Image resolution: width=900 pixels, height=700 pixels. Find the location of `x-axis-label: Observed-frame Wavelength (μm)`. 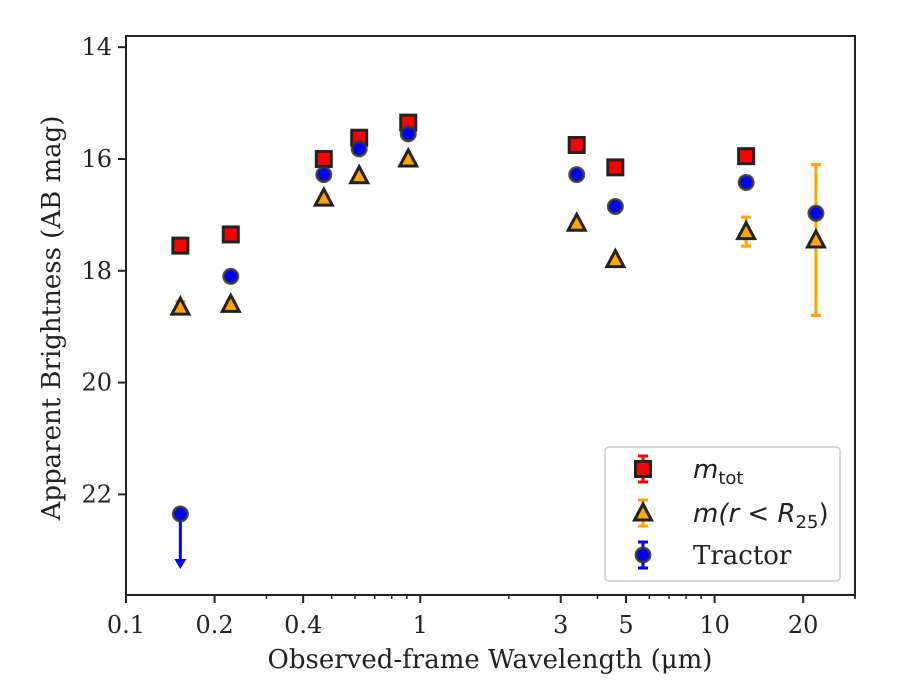

x-axis-label: Observed-frame Wavelength (μm) is located at coordinates (490, 660).